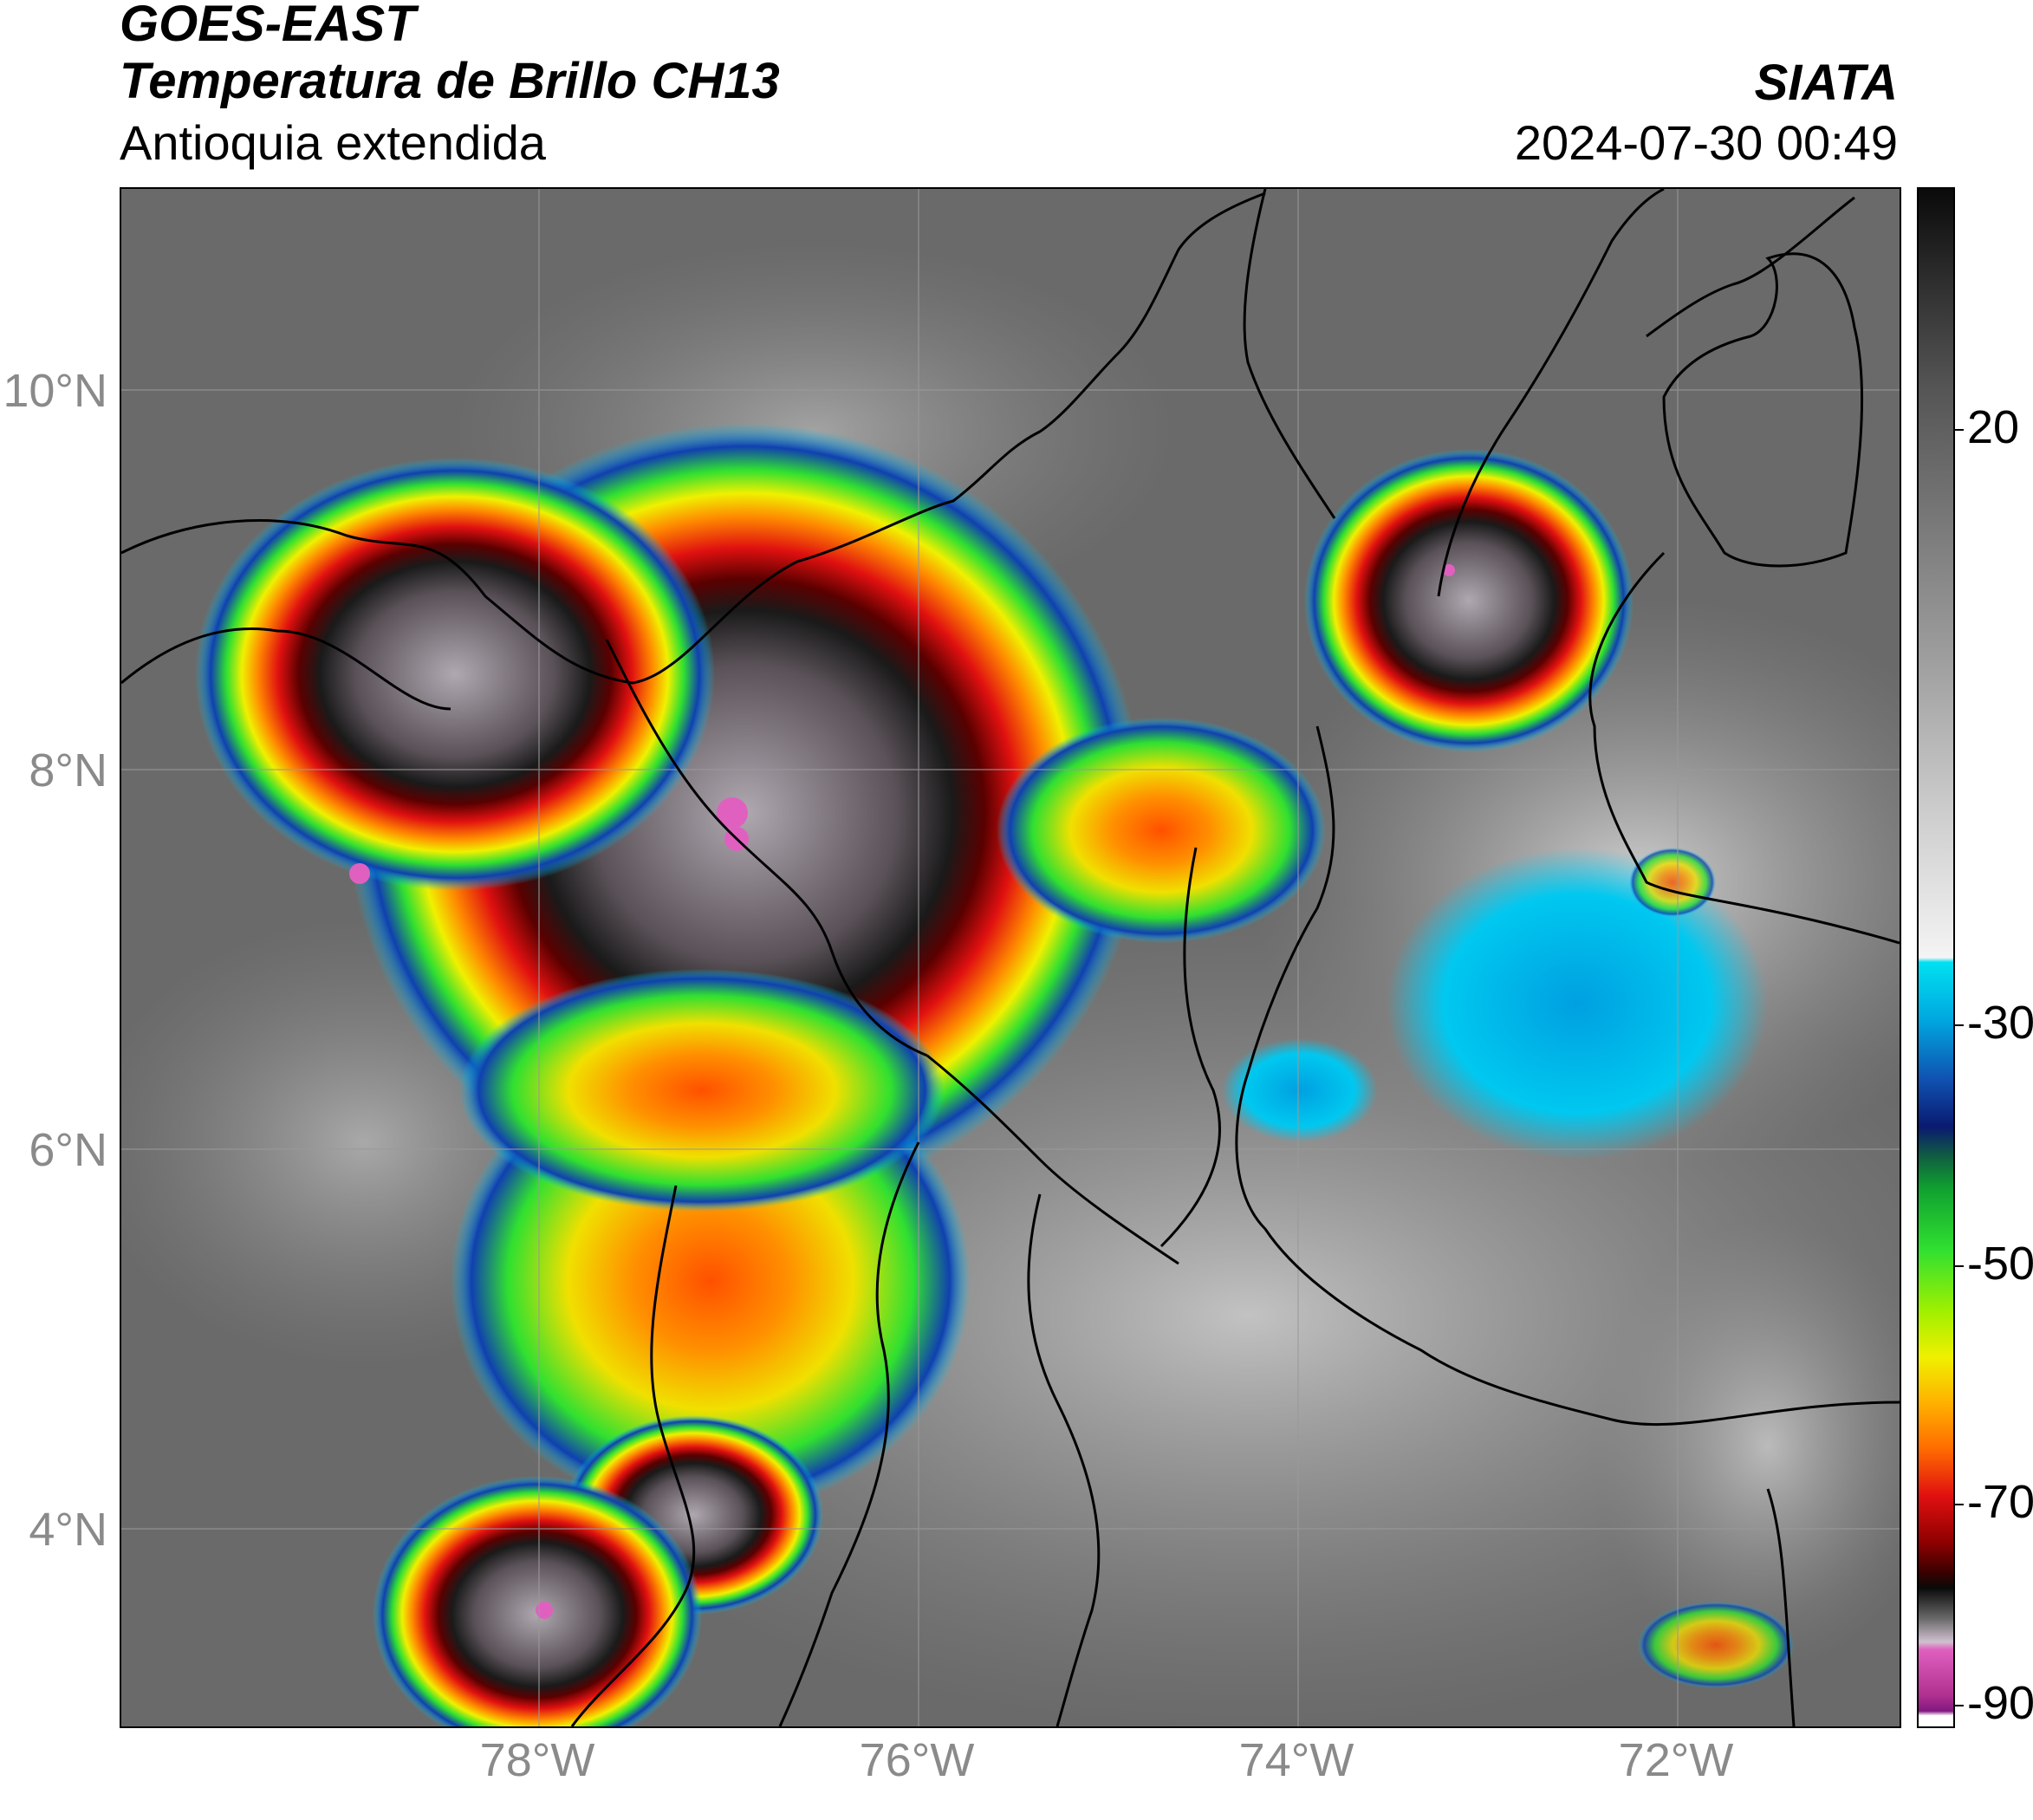  I want to click on lon-tick-72w: 72°W, so click(1676, 1760).